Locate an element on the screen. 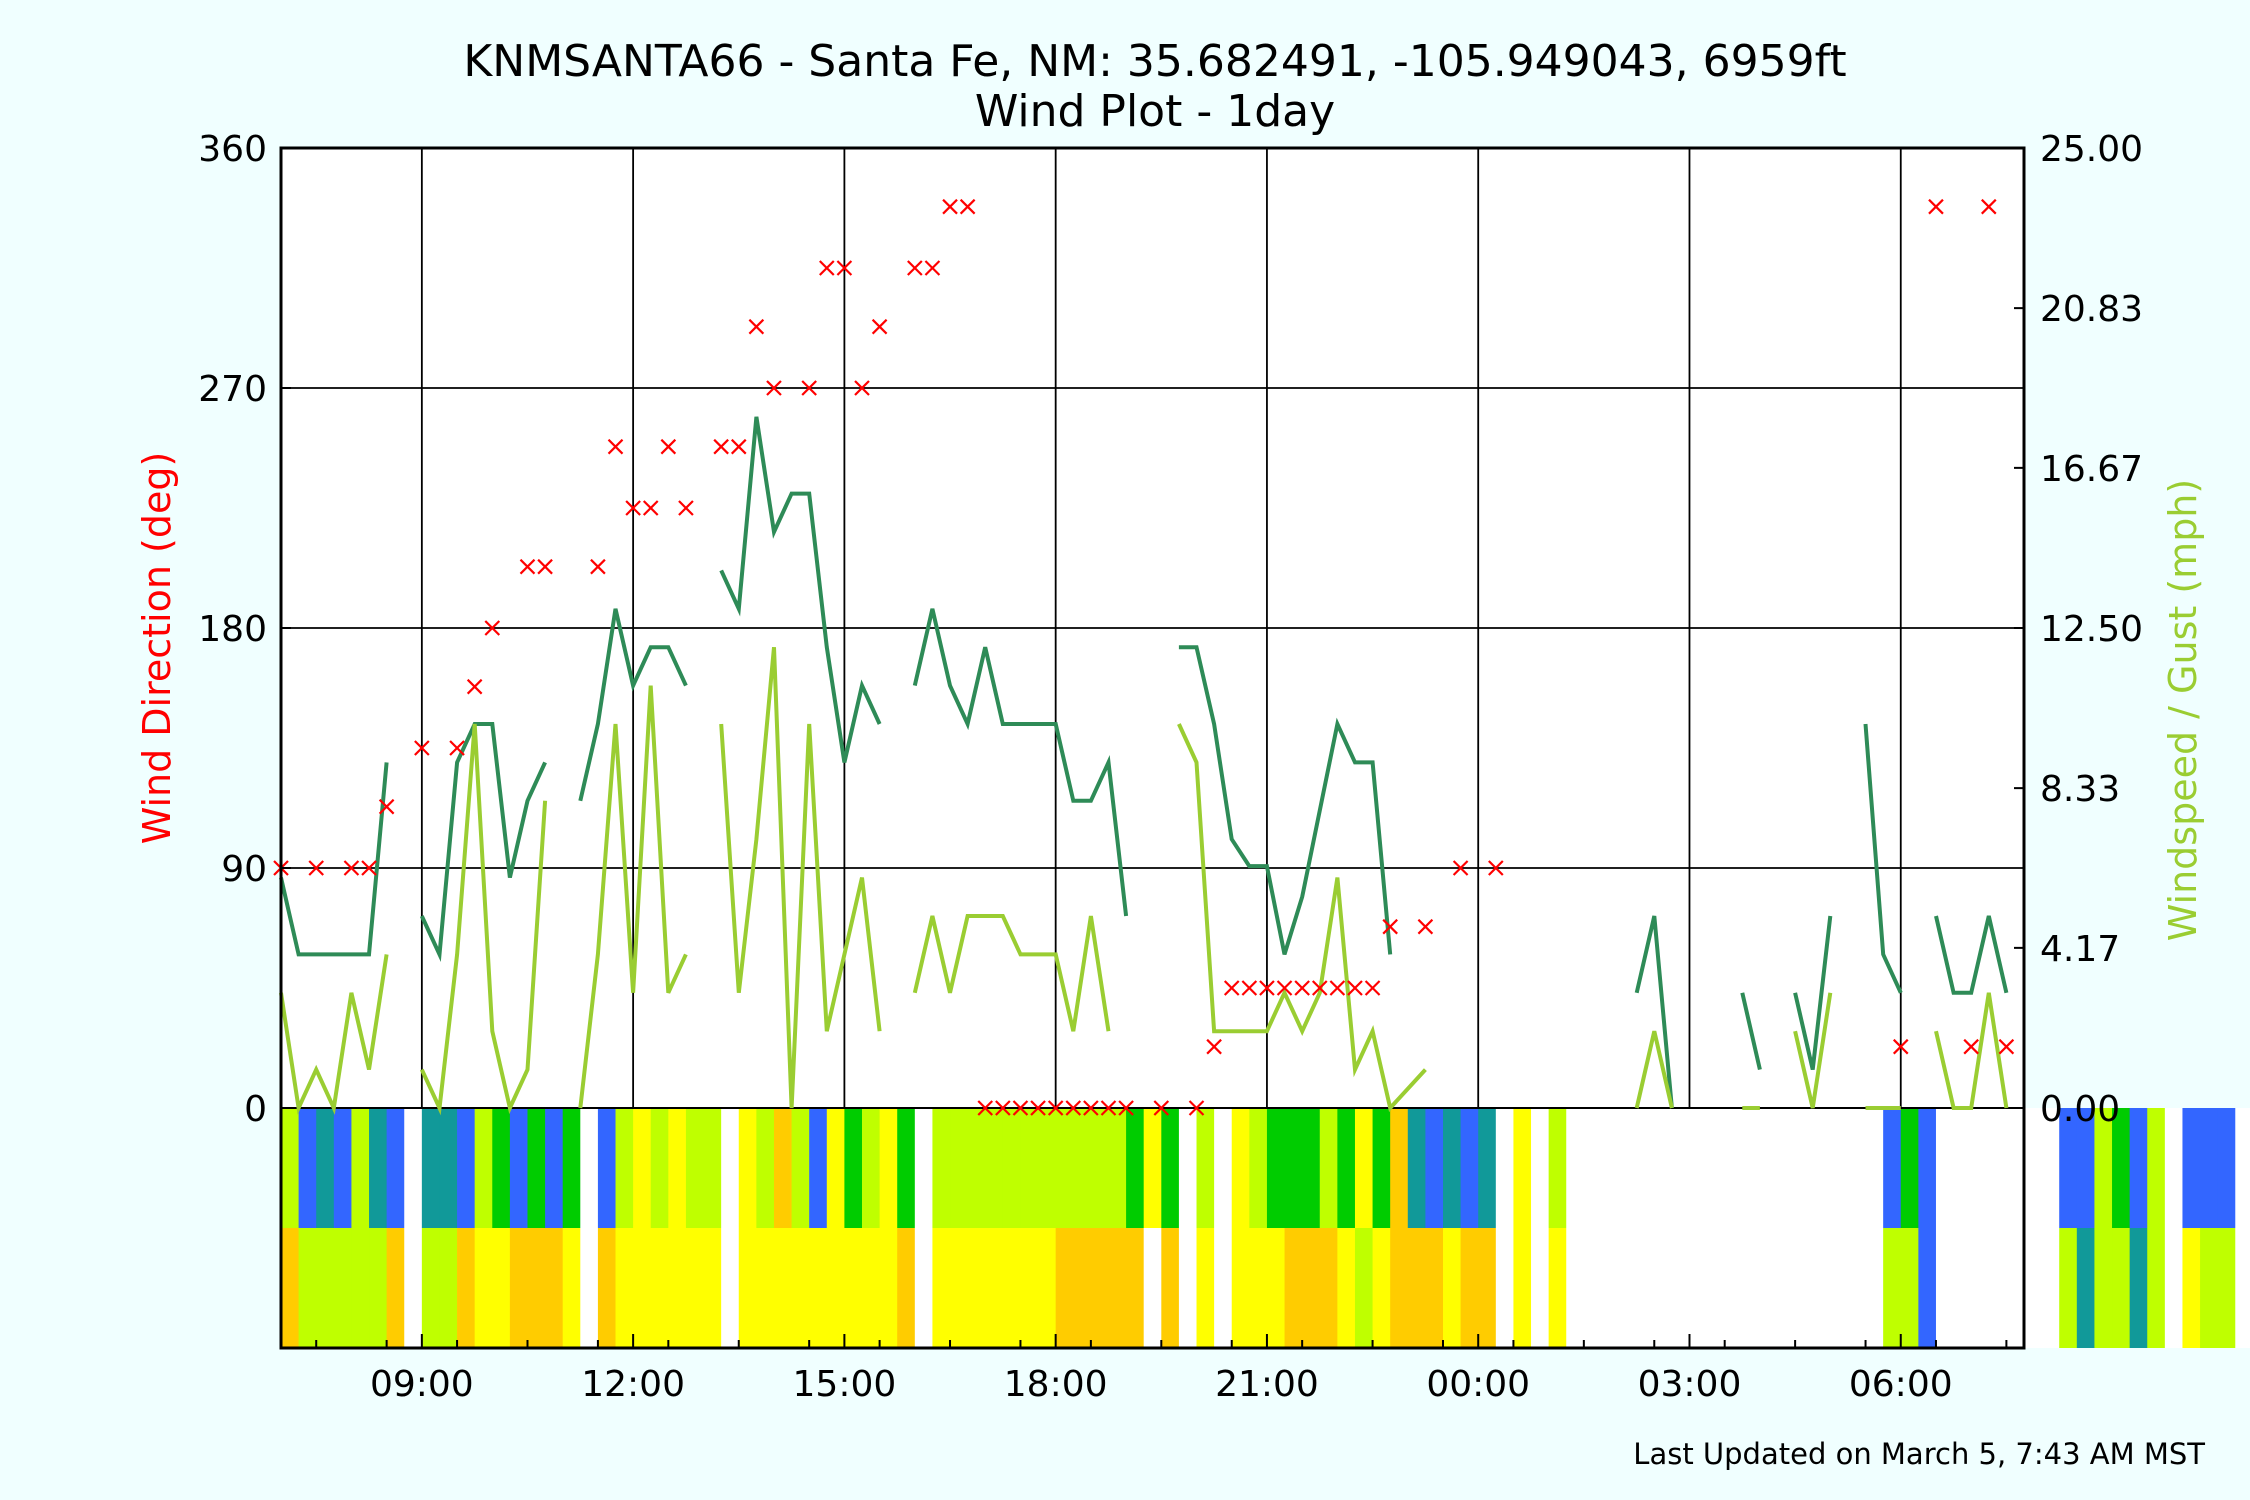  x-tick-label: 03:00 is located at coordinates (1690, 1384).